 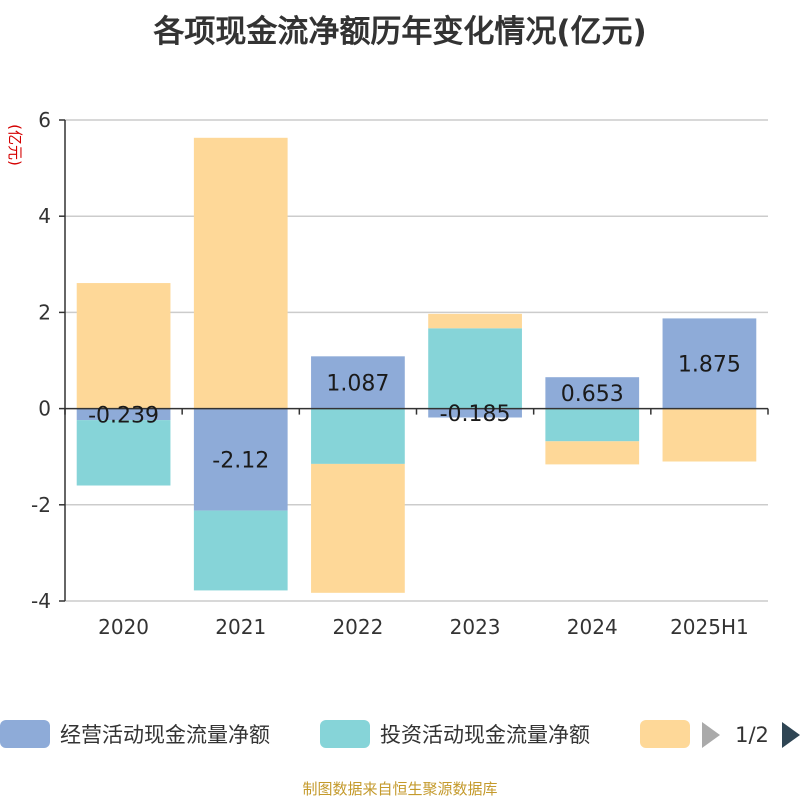 I want to click on bar-3-2021, so click(x=240, y=273).